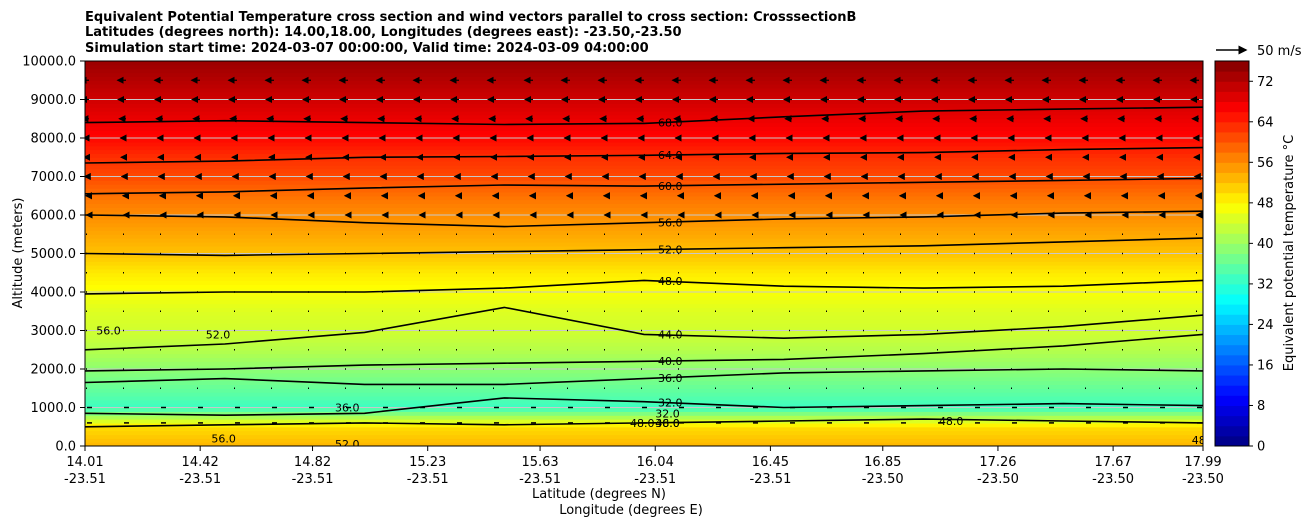 Image resolution: width=1308 pixels, height=526 pixels. I want to click on y-tick-label: 9000.0, so click(54, 100).